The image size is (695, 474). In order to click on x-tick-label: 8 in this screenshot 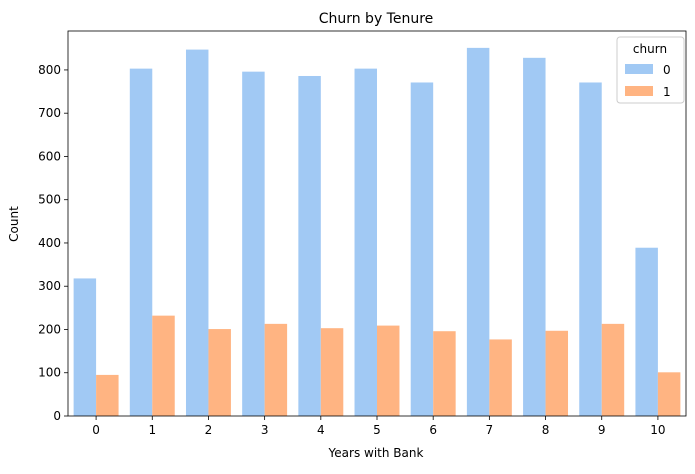, I will do `click(546, 430)`.